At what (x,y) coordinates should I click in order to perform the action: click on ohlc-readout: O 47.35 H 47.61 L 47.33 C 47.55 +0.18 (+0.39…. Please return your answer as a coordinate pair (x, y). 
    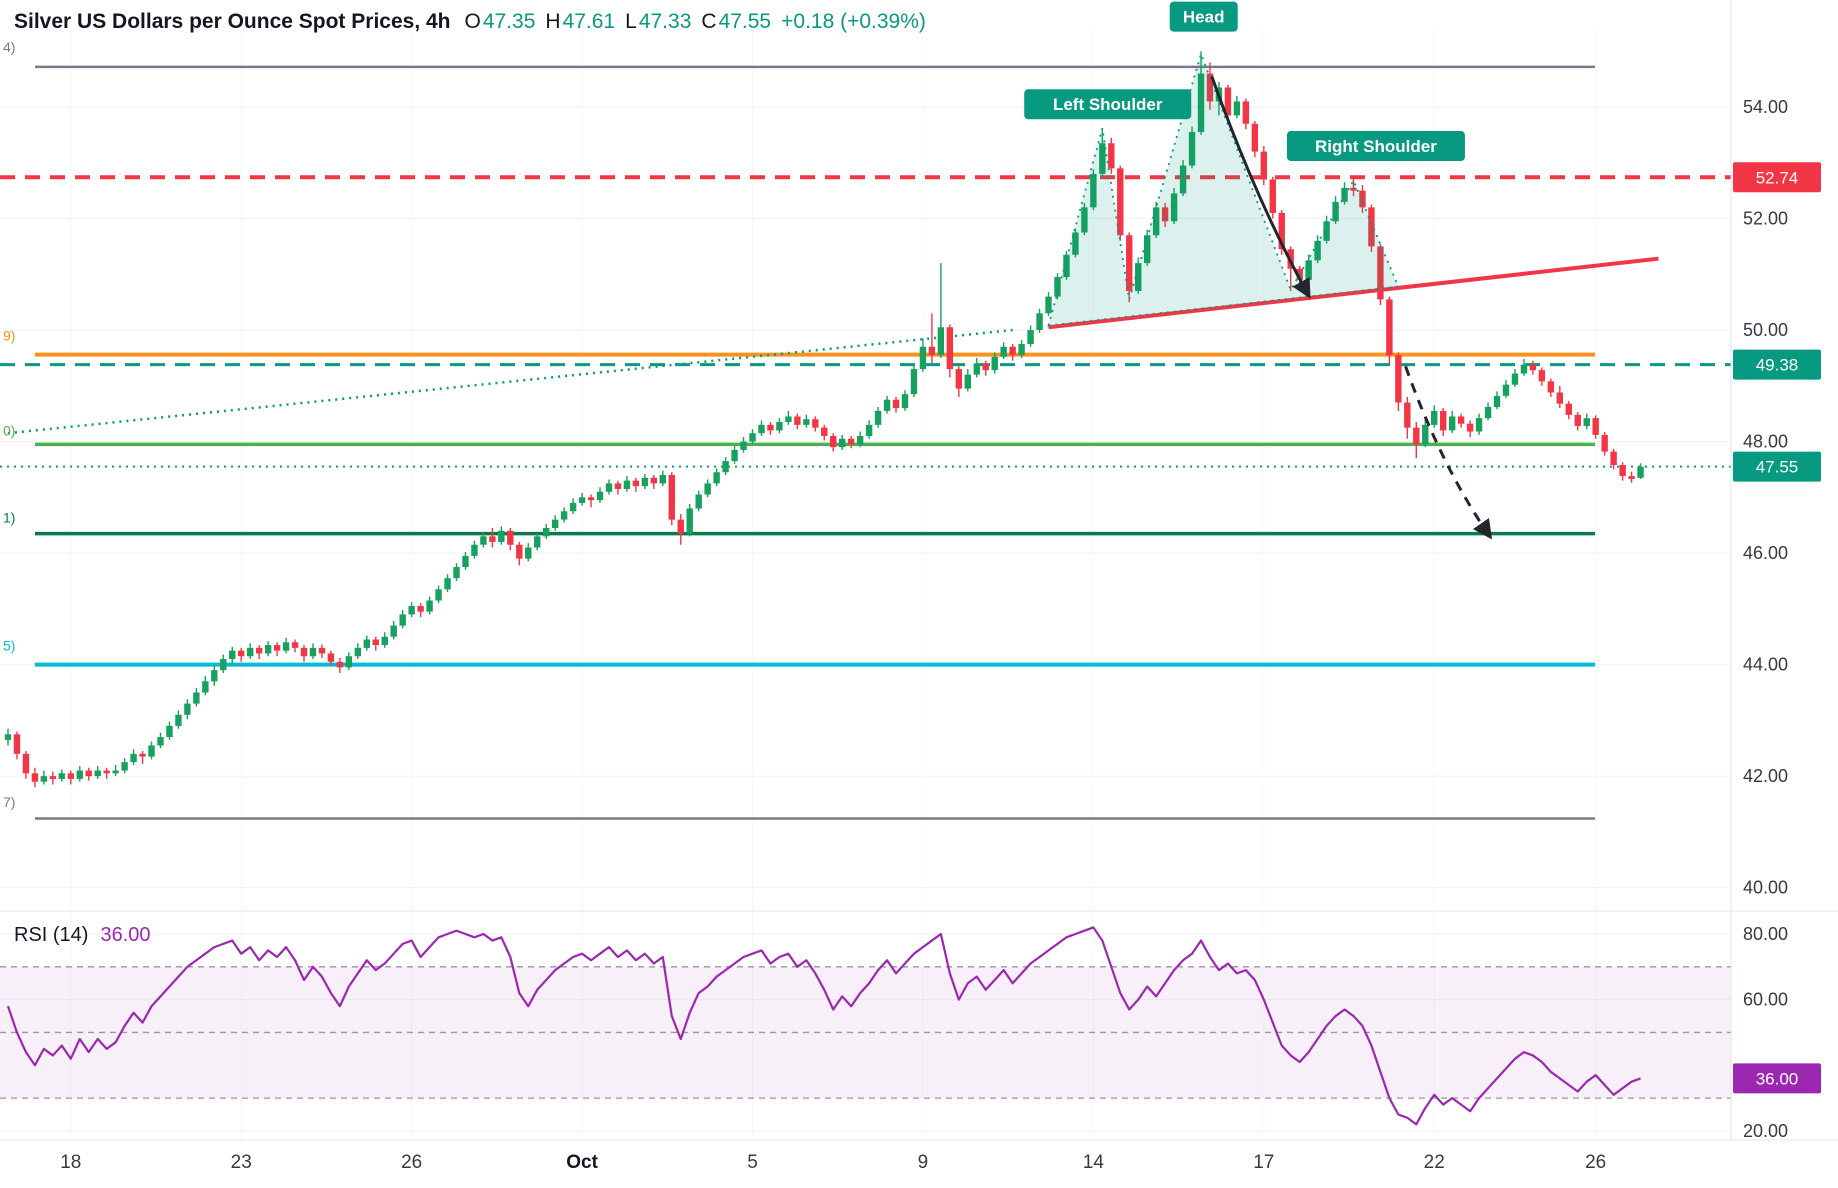
    Looking at the image, I should click on (695, 22).